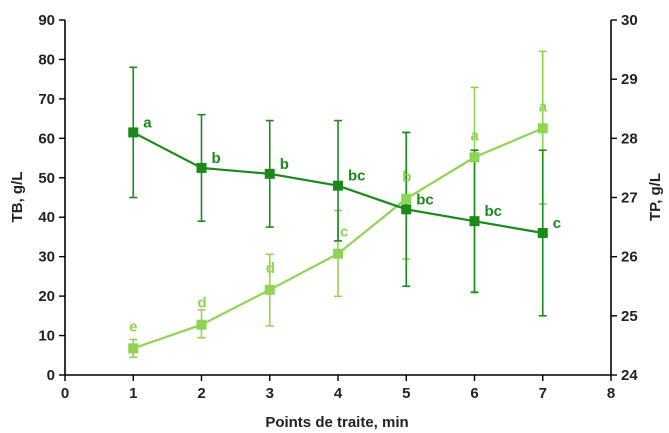 The width and height of the screenshot is (669, 433). I want to click on y-right-tick-label: 27, so click(629, 198).